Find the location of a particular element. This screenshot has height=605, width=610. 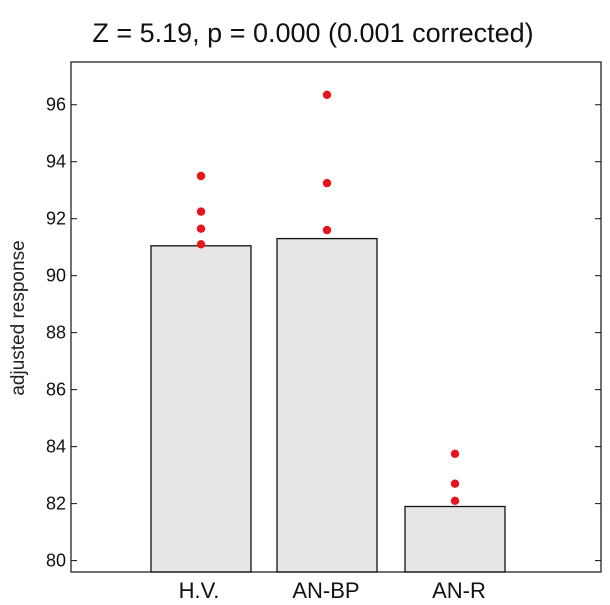

x-tick-label: AN-BP is located at coordinates (325, 590).